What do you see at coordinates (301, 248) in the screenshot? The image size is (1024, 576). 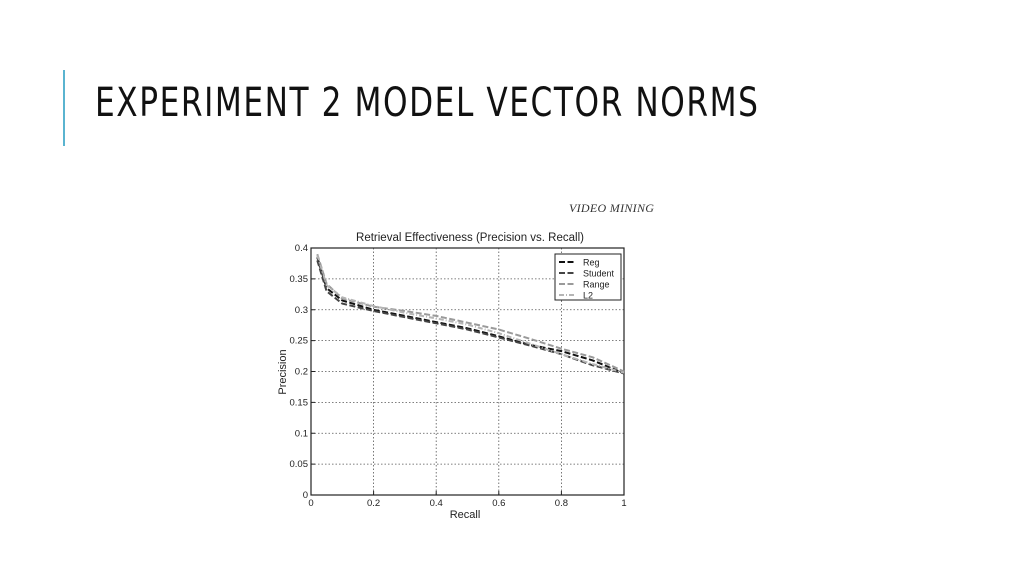 I see `y-tick-label: 0.4` at bounding box center [301, 248].